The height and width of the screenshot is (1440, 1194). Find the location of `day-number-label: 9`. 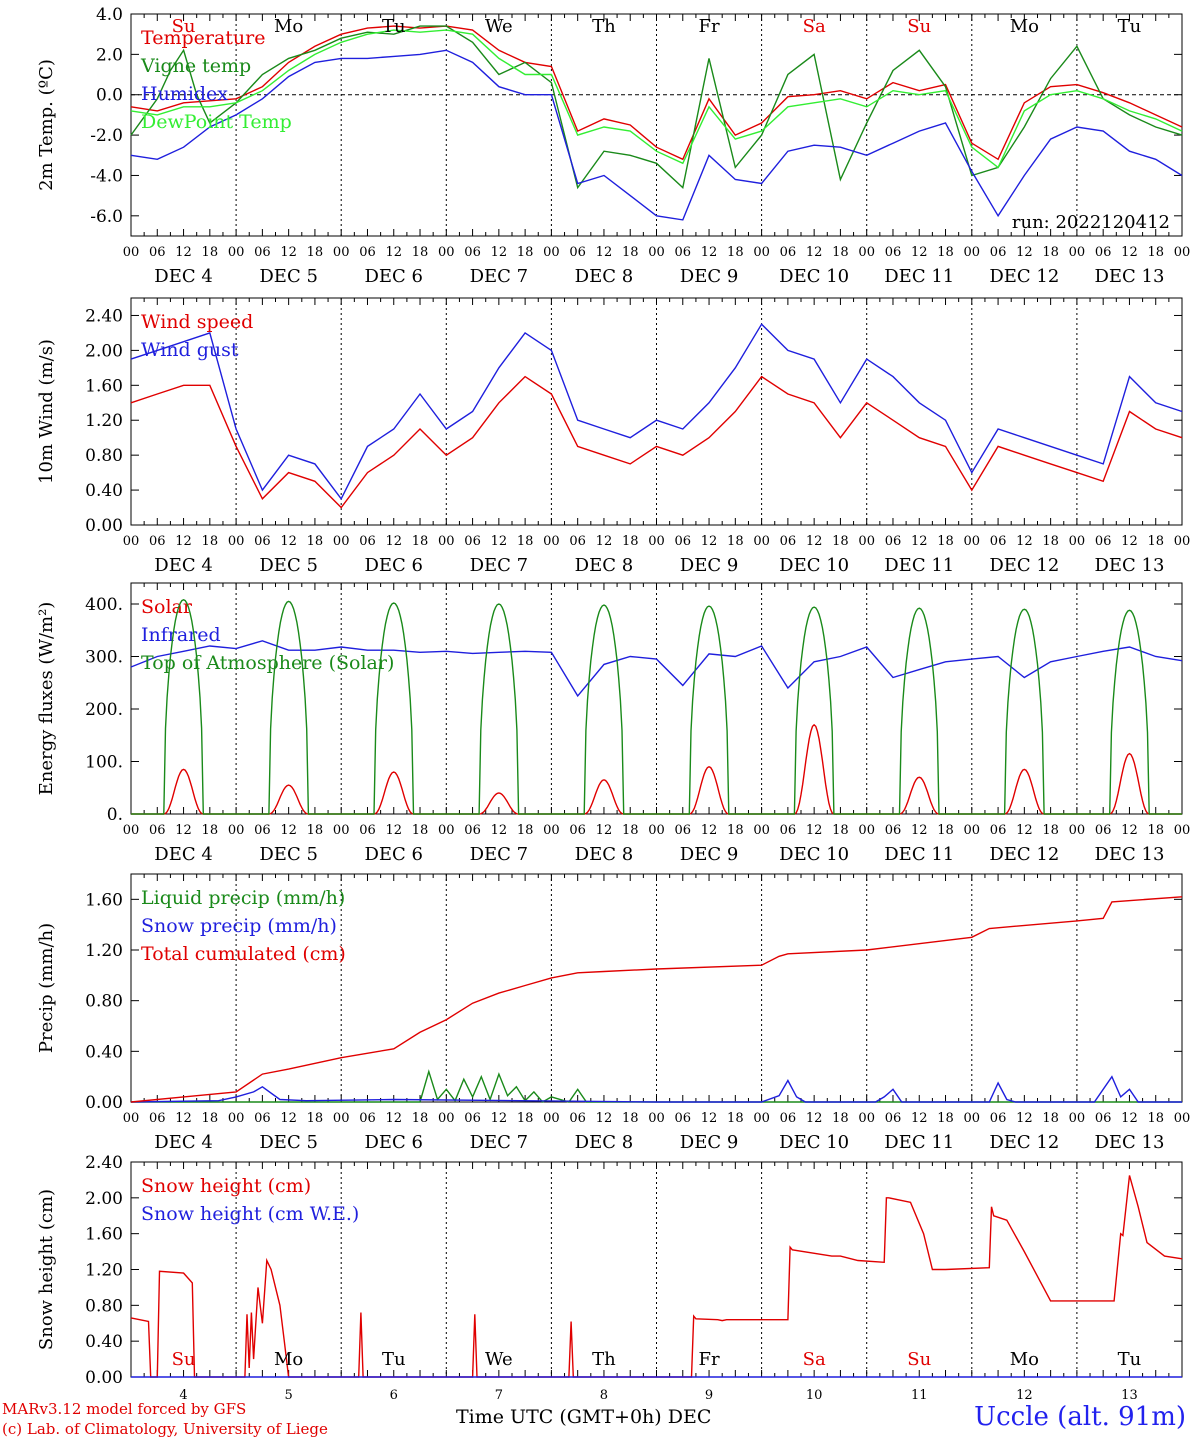

day-number-label: 9 is located at coordinates (709, 1395).